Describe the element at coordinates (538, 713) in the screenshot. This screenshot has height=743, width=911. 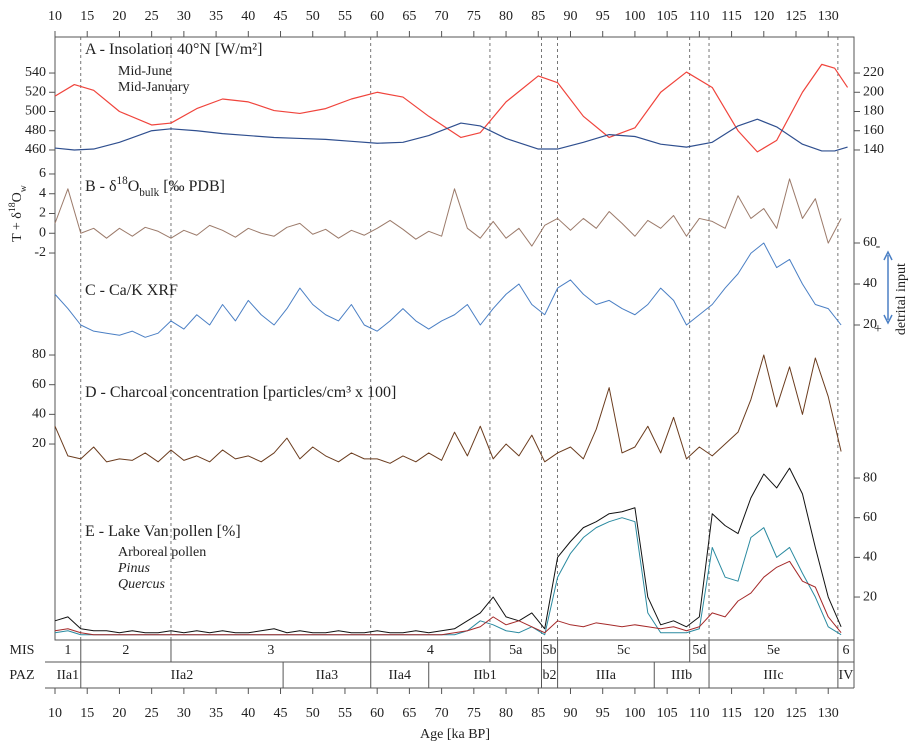
I see `x-tick-label-bottom: 85` at that location.